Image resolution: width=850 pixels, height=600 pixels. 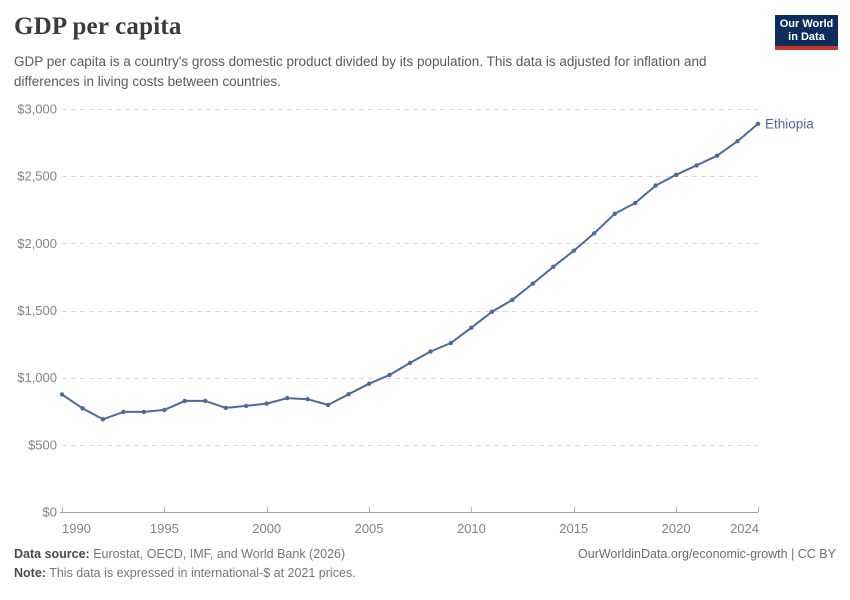 I want to click on svg-text: $1,500, so click(x=37, y=310).